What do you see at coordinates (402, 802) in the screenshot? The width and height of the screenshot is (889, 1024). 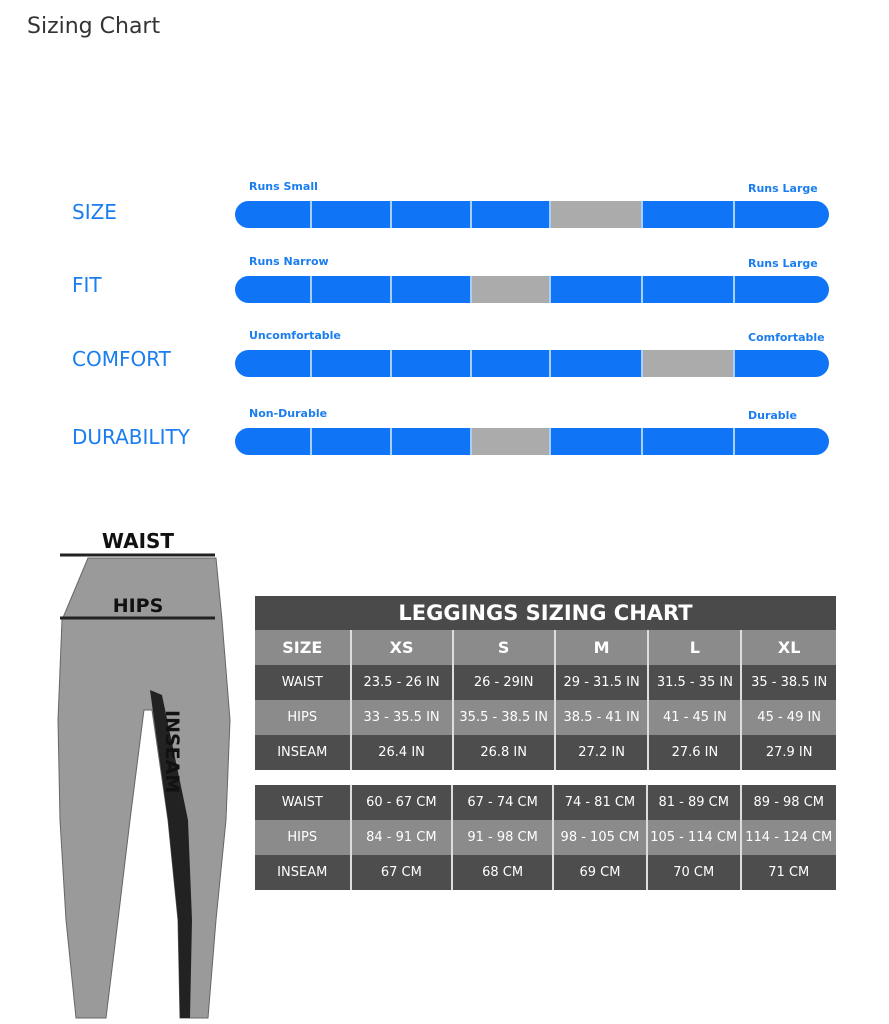 I see `table-cell: 60 - 67 CM` at bounding box center [402, 802].